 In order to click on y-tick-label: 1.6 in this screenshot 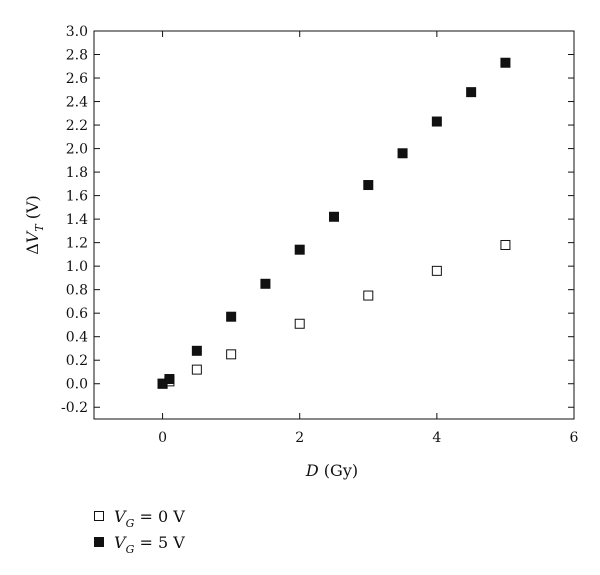, I will do `click(77, 197)`.